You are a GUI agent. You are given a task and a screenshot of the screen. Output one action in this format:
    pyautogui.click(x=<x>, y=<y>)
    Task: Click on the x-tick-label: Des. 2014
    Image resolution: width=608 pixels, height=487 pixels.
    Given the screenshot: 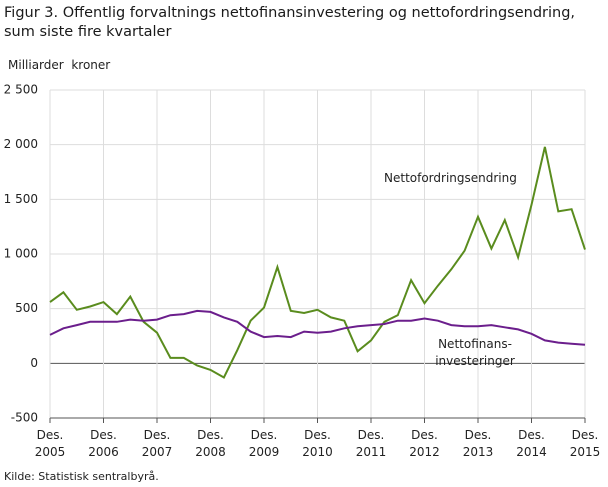 What is the action you would take?
    pyautogui.click(x=531, y=443)
    